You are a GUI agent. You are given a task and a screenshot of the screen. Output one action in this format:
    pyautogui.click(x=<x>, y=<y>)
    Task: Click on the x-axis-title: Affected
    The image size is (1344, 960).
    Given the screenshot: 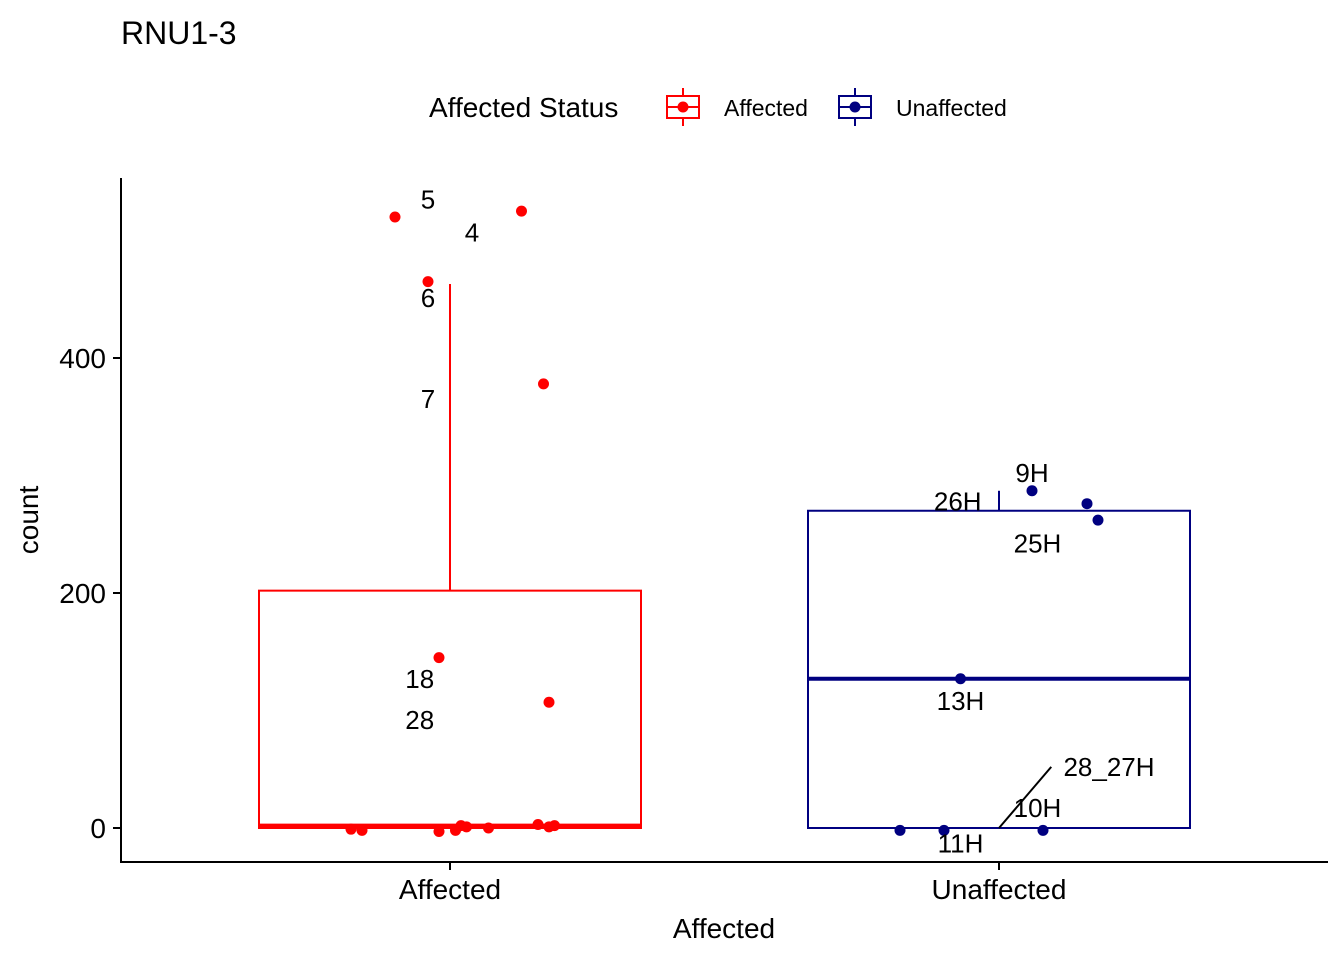 What is the action you would take?
    pyautogui.click(x=724, y=928)
    